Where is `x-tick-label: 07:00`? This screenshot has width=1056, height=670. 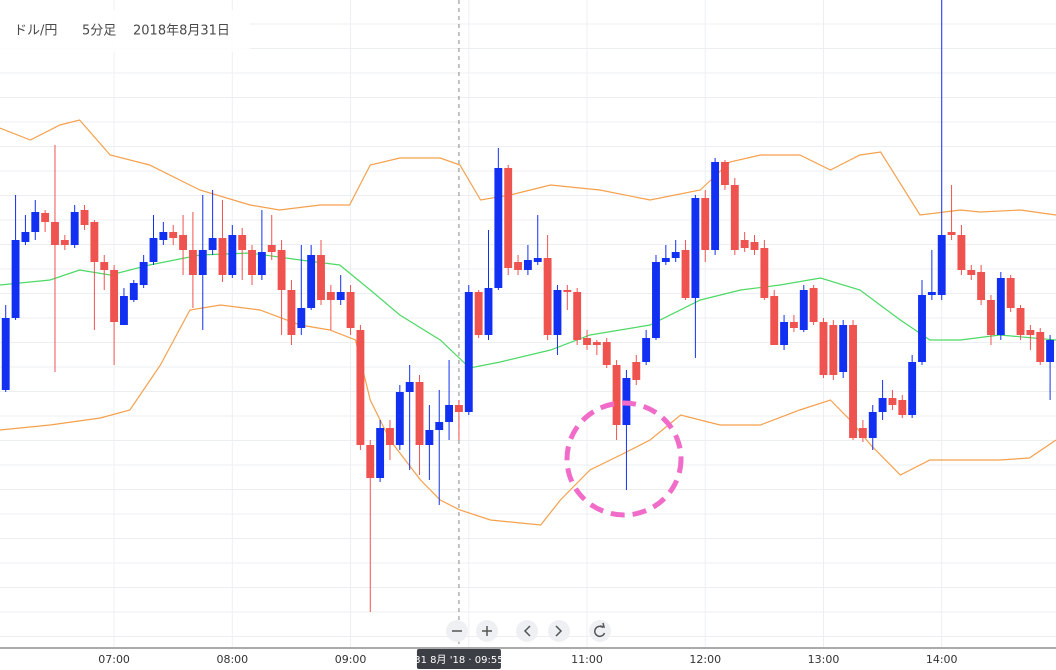 x-tick-label: 07:00 is located at coordinates (114, 659).